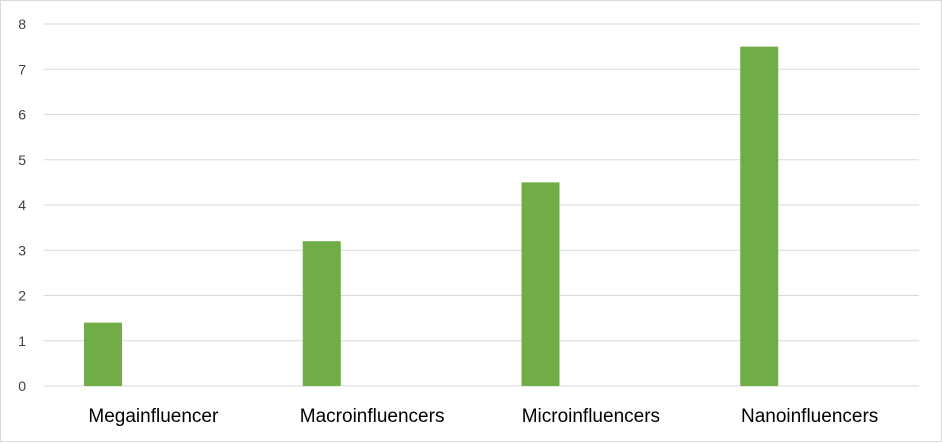 The image size is (942, 443). Describe the element at coordinates (22, 296) in the screenshot. I see `y-tick-label: 2` at that location.